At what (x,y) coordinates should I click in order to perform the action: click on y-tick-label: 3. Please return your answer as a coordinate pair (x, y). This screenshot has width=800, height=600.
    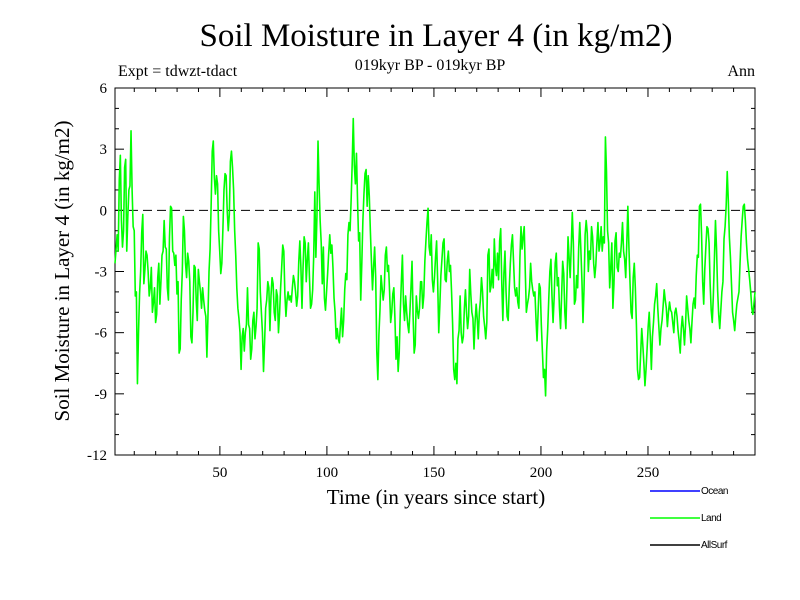
    Looking at the image, I should click on (104, 150).